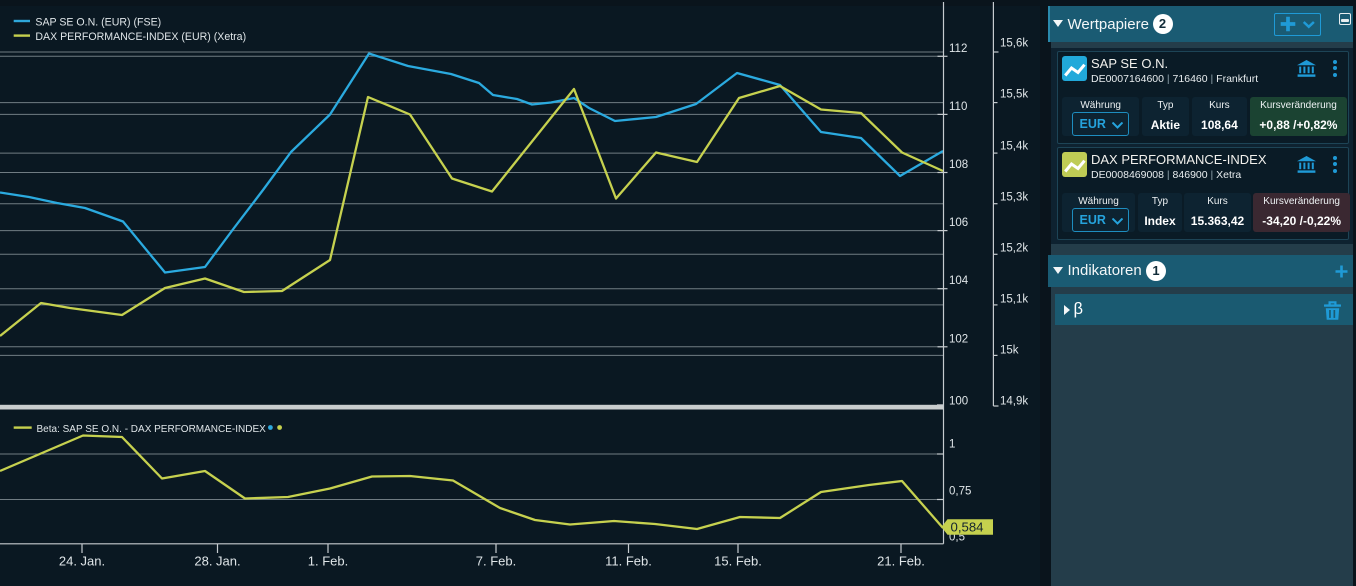  What do you see at coordinates (1014, 402) in the screenshot?
I see `svg-text: 14,9k` at bounding box center [1014, 402].